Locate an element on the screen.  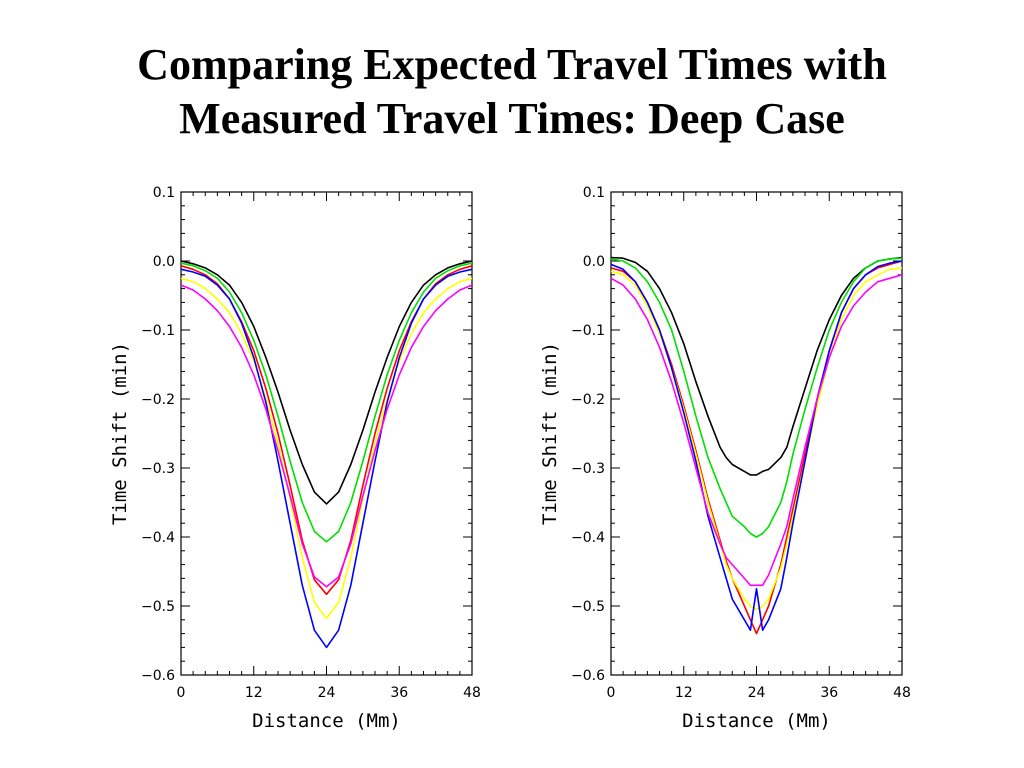
right-y-tick-label: 0.0 is located at coordinates (594, 262).